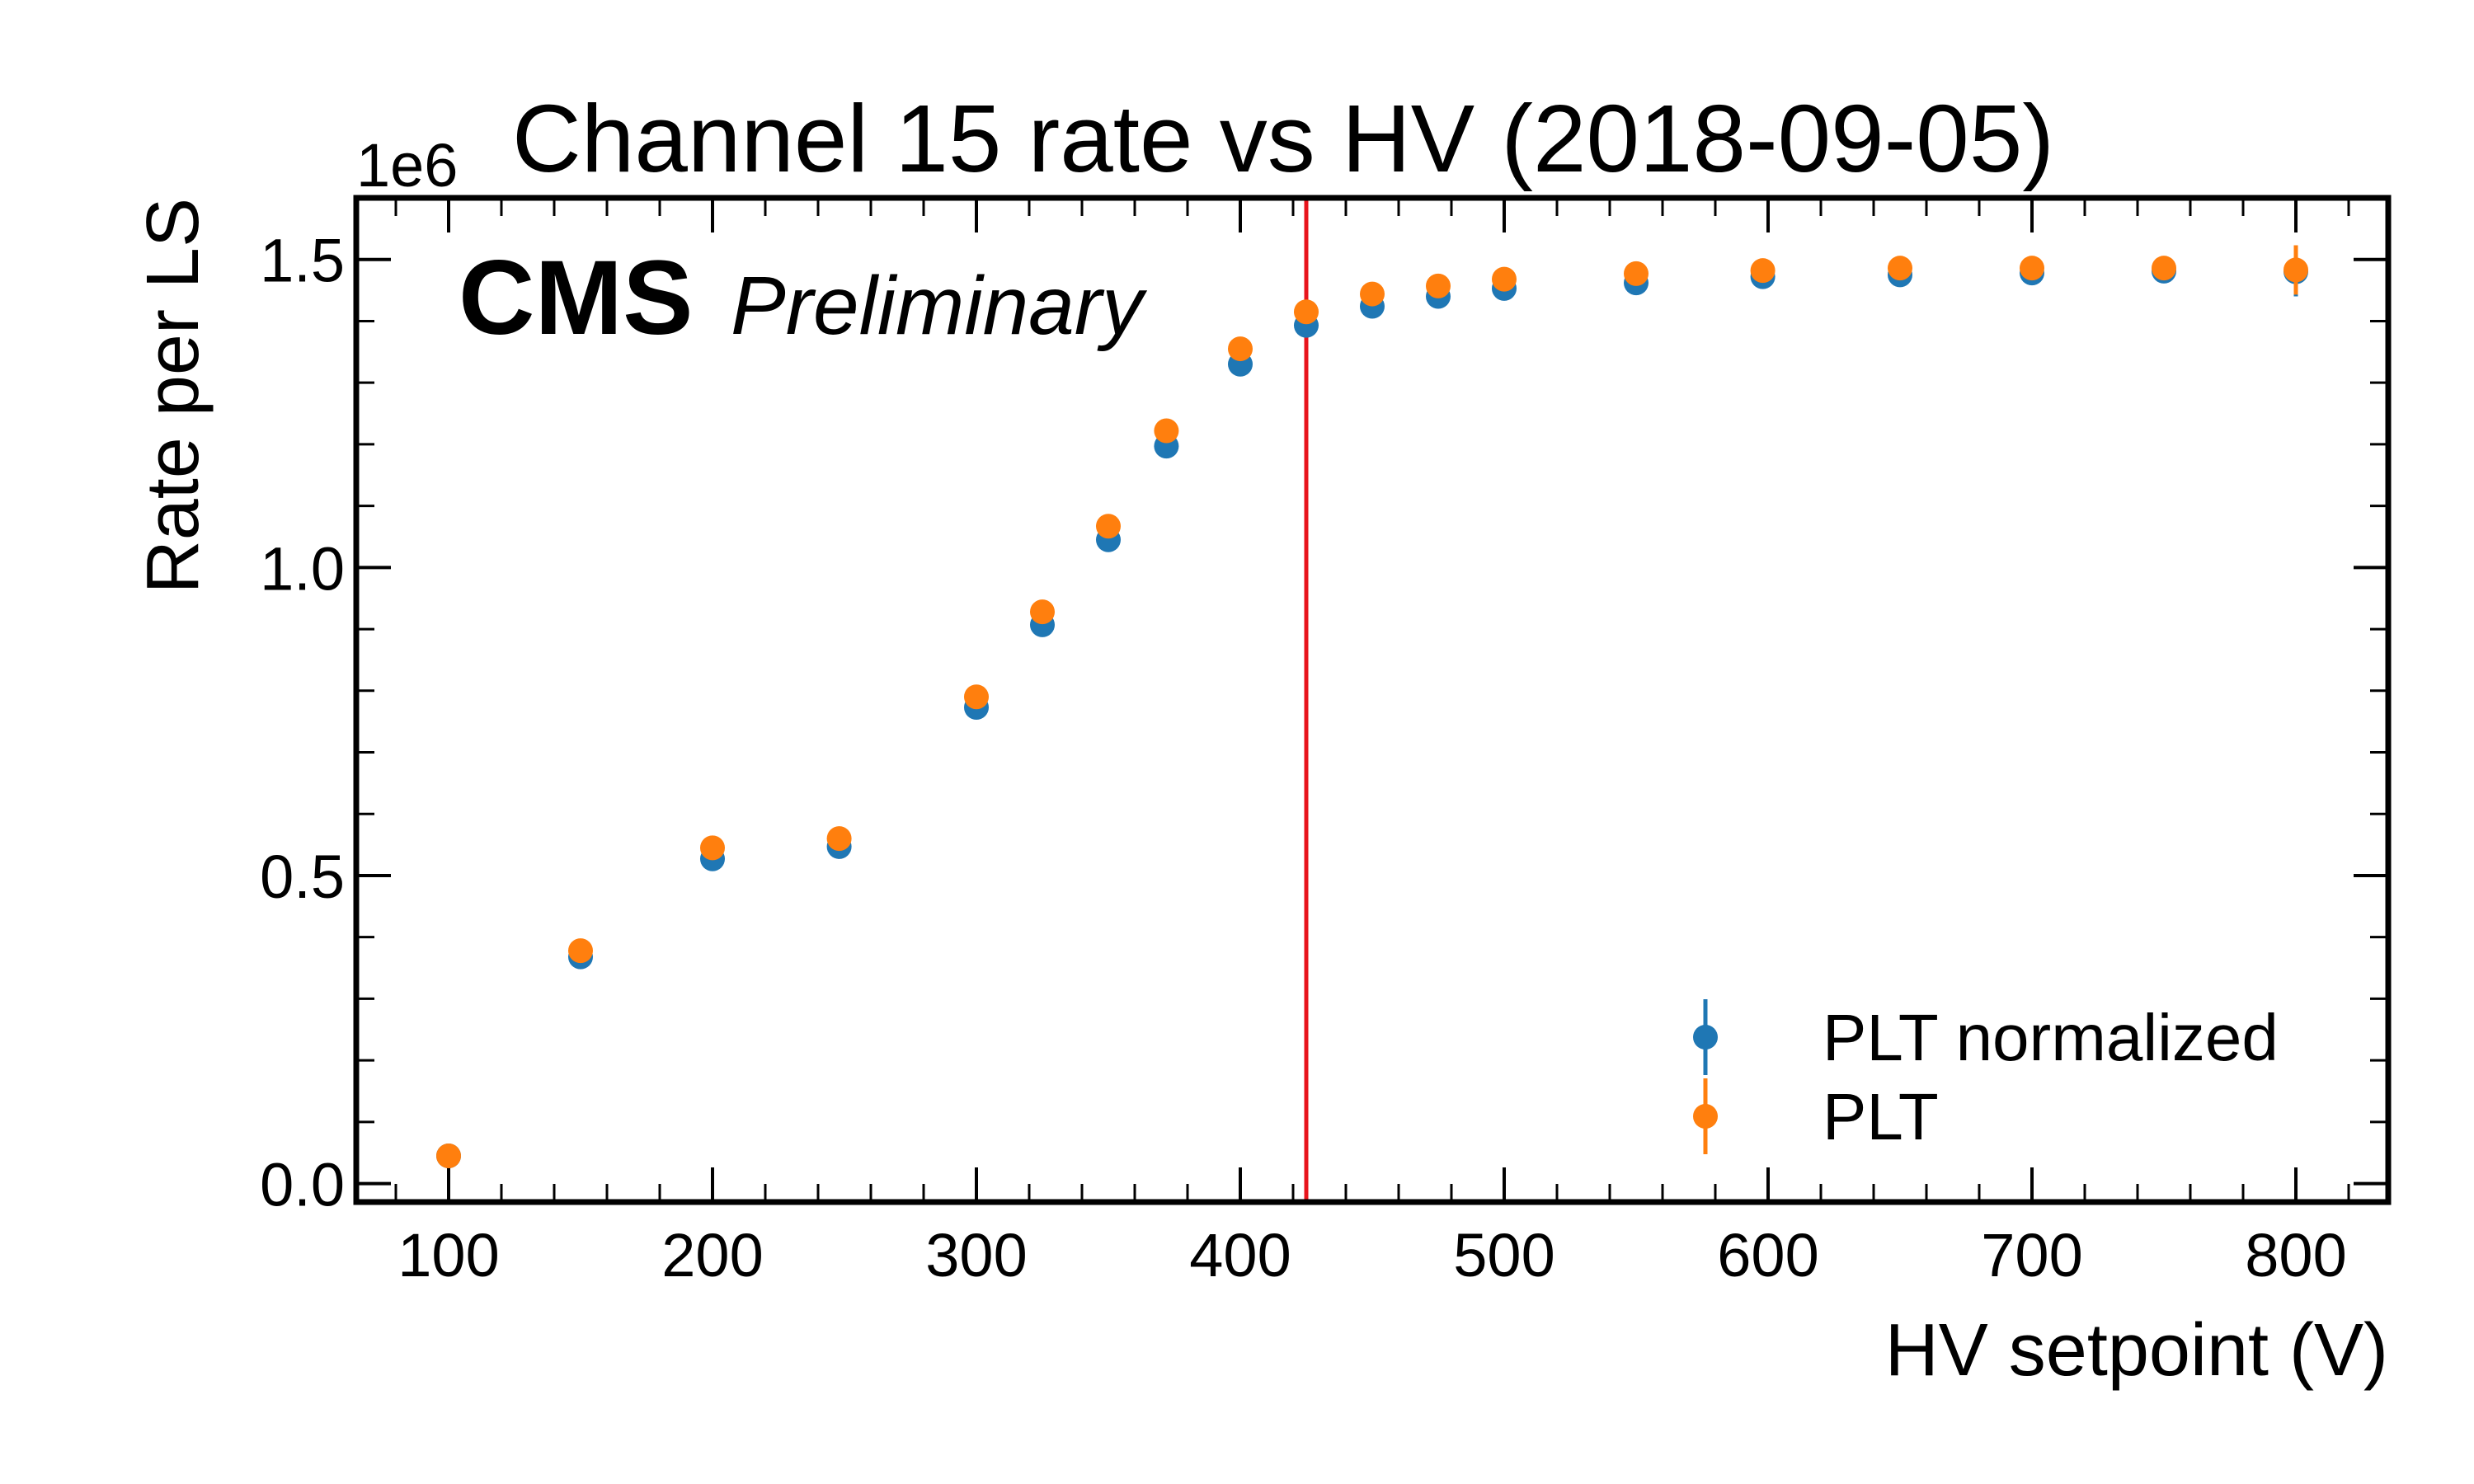 The image size is (2474, 1484). Describe the element at coordinates (1705, 1116) in the screenshot. I see `legend-marker-plt` at that location.